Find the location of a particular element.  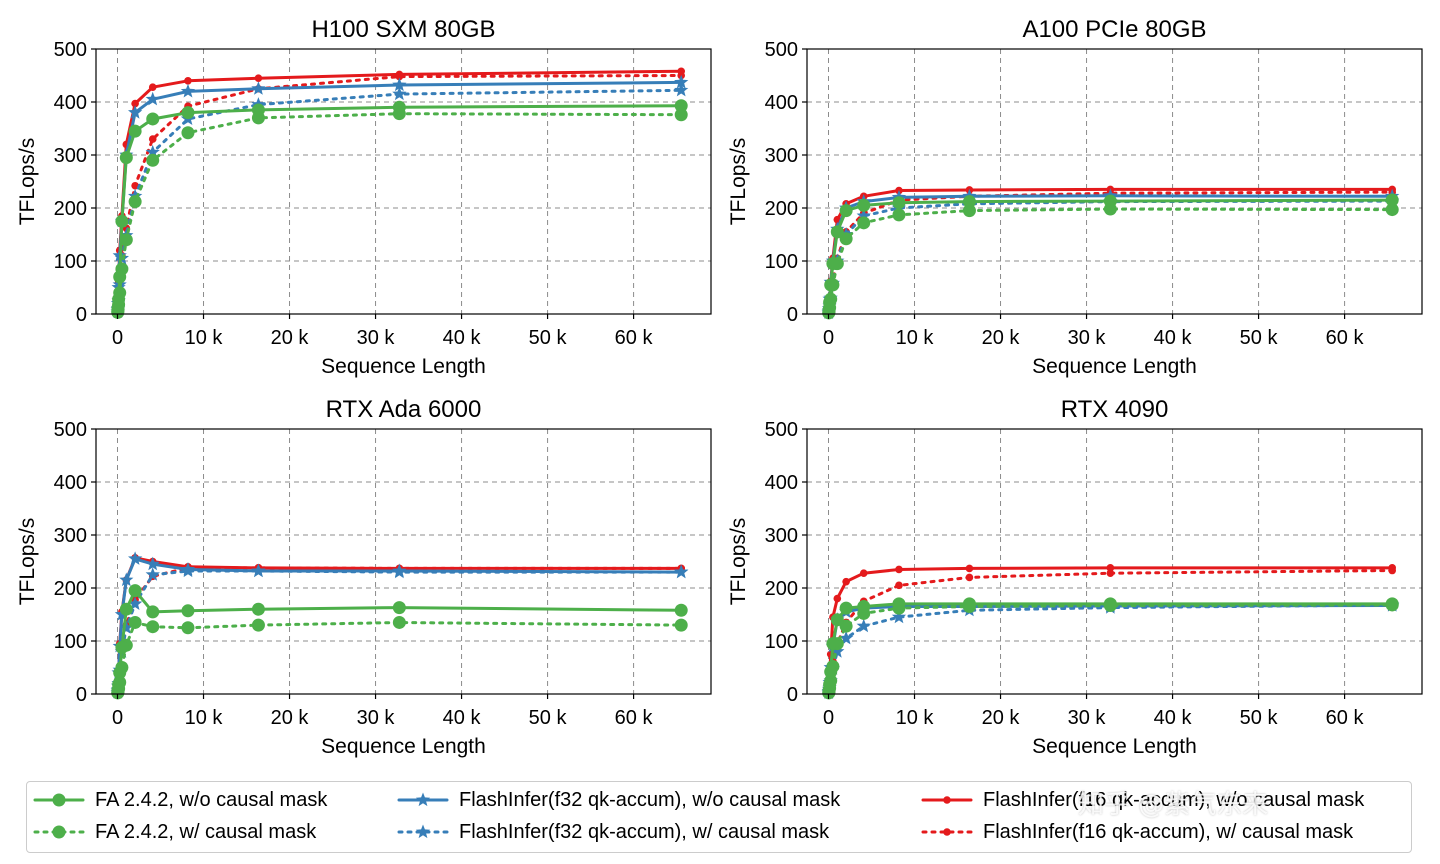

x-tick-label: 40 k is located at coordinates (1173, 338).